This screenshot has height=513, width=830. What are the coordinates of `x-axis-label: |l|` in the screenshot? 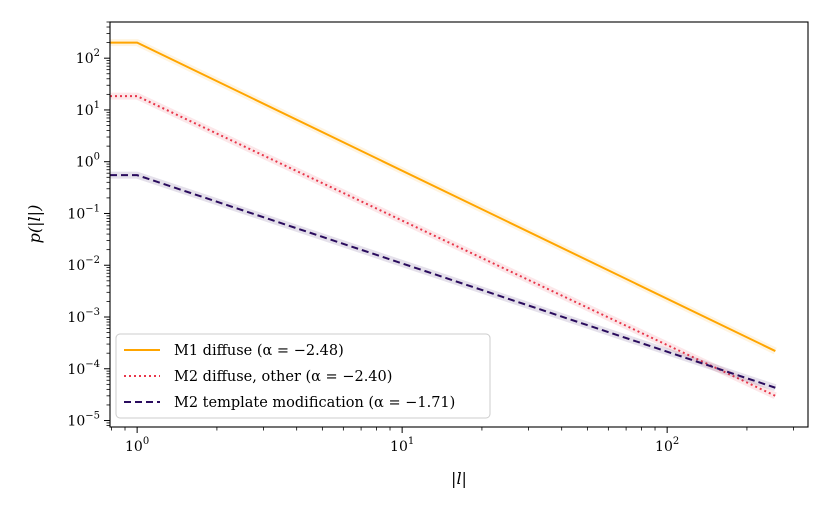 It's located at (459, 478).